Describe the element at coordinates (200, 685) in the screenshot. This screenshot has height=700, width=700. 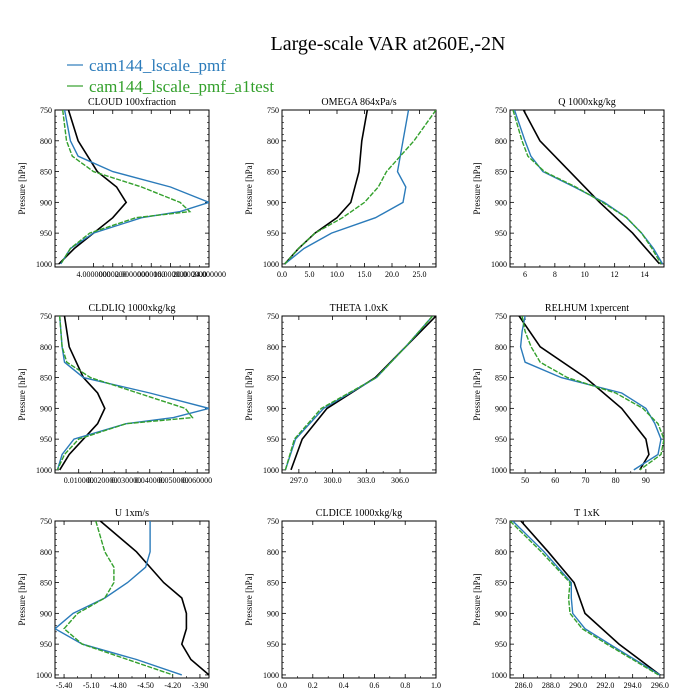
I see `x-tick-label: -3.90` at that location.